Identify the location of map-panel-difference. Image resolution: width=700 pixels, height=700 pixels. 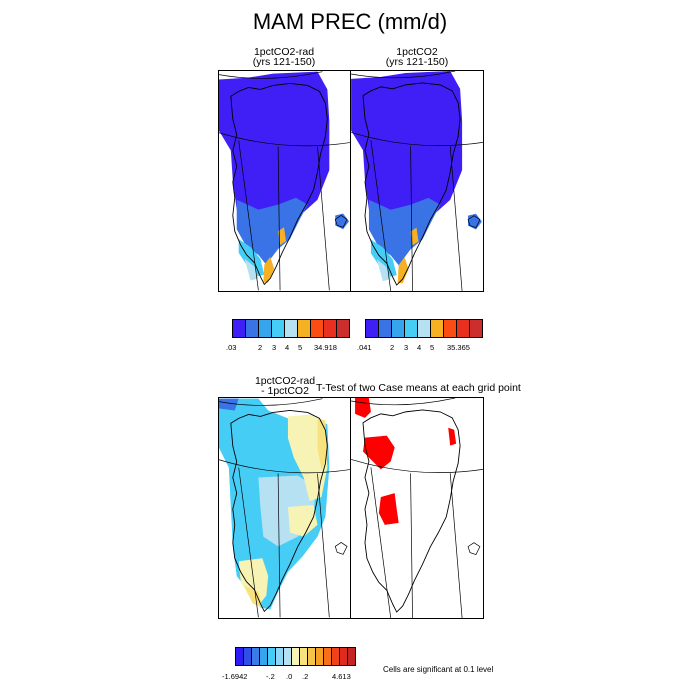
(284, 508).